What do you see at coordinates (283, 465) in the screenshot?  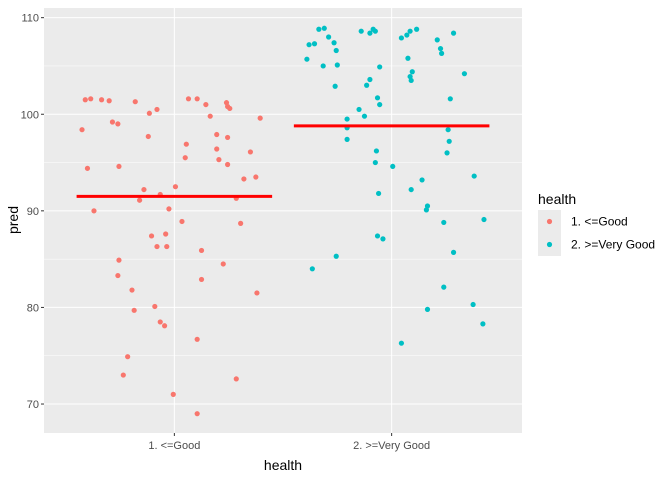 I see `x-axis-title: health` at bounding box center [283, 465].